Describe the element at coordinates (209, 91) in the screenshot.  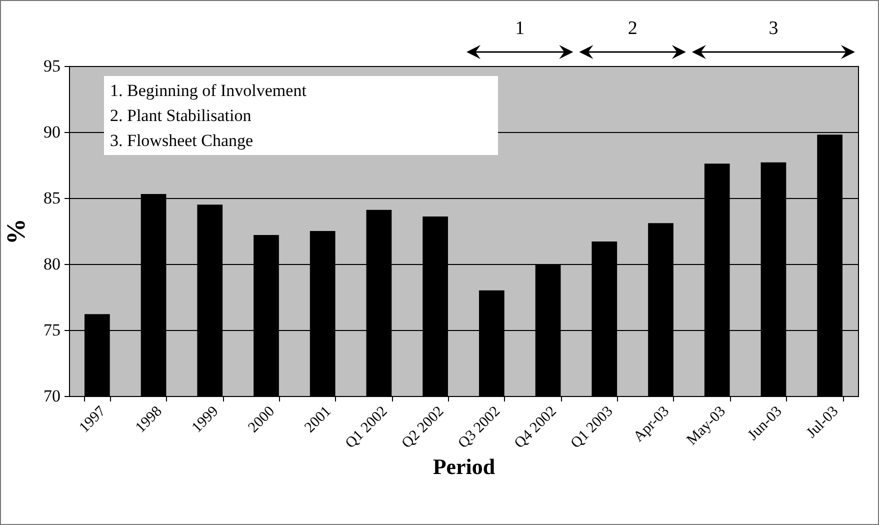
I see `annotation: 1. Beginning of Involvement` at that location.